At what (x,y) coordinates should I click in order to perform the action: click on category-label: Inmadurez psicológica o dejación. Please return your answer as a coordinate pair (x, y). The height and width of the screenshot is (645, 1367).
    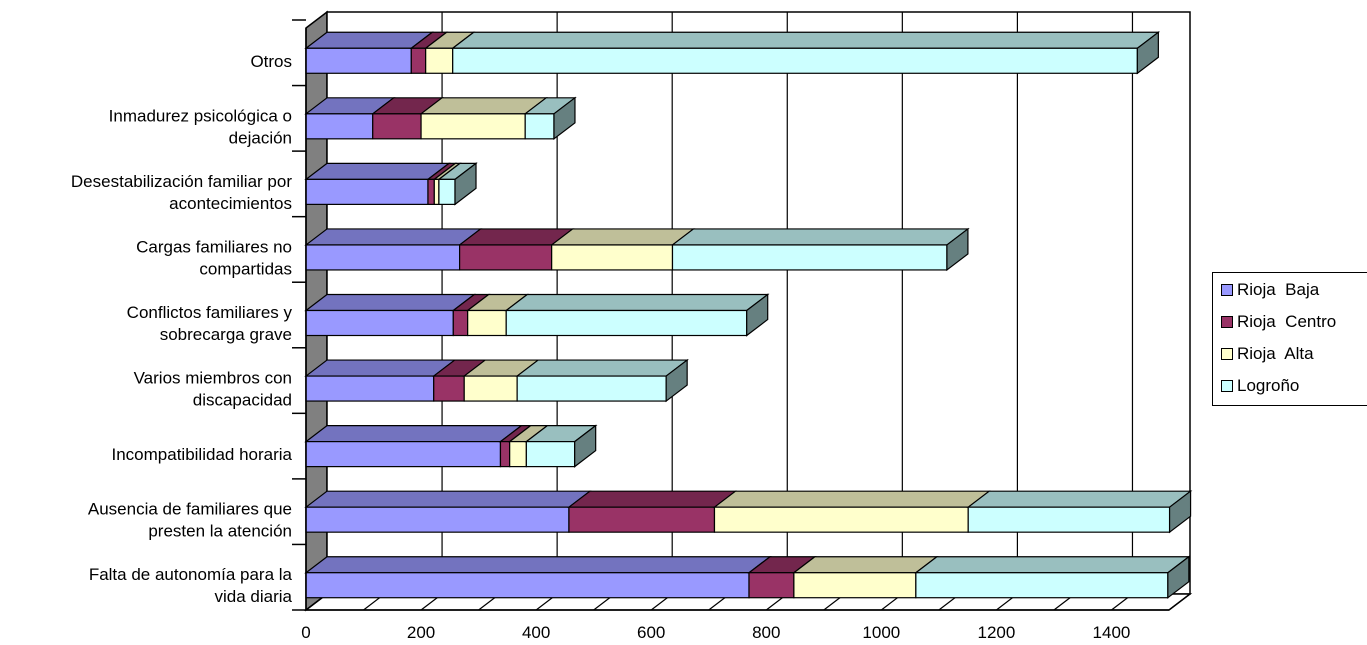
    Looking at the image, I should click on (200, 126).